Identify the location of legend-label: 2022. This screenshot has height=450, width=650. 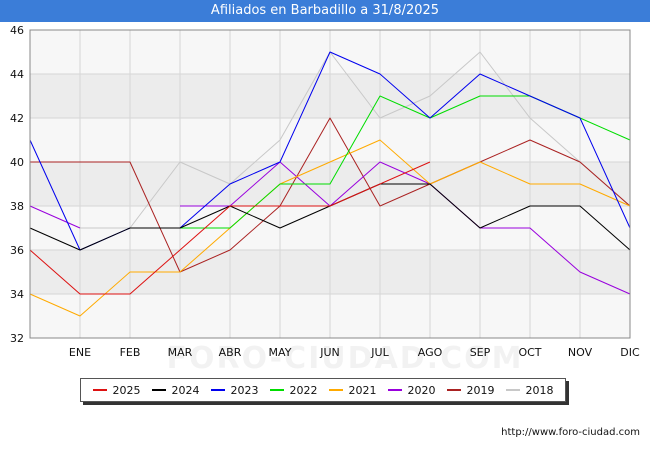
(303, 390).